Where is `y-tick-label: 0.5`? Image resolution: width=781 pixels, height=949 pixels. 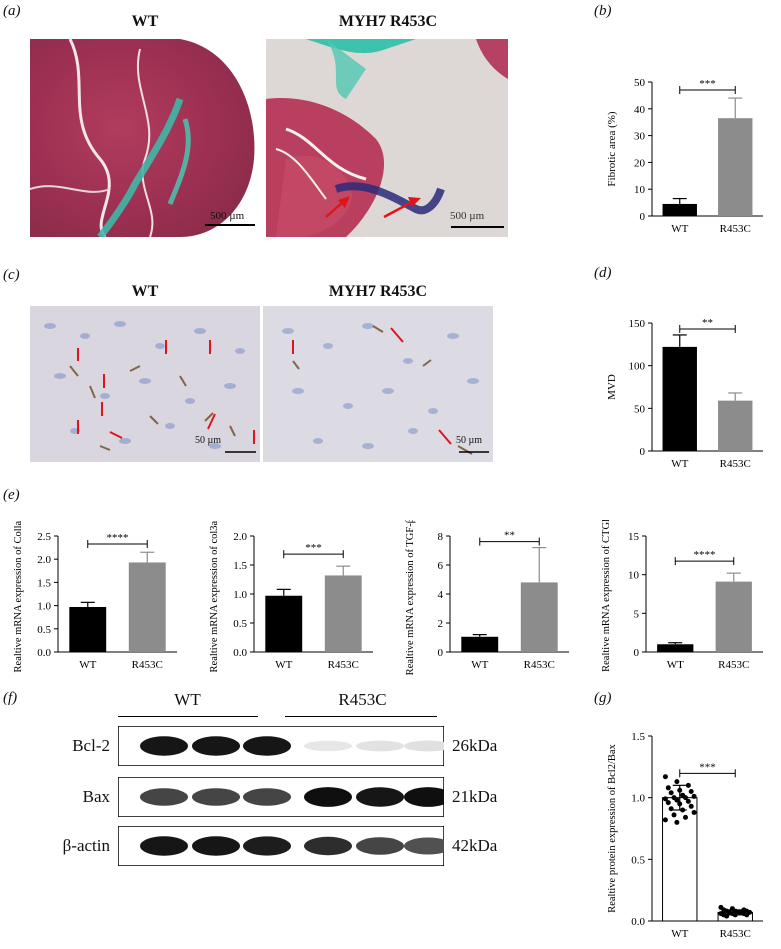
y-tick-label: 0.5 is located at coordinates (44, 630).